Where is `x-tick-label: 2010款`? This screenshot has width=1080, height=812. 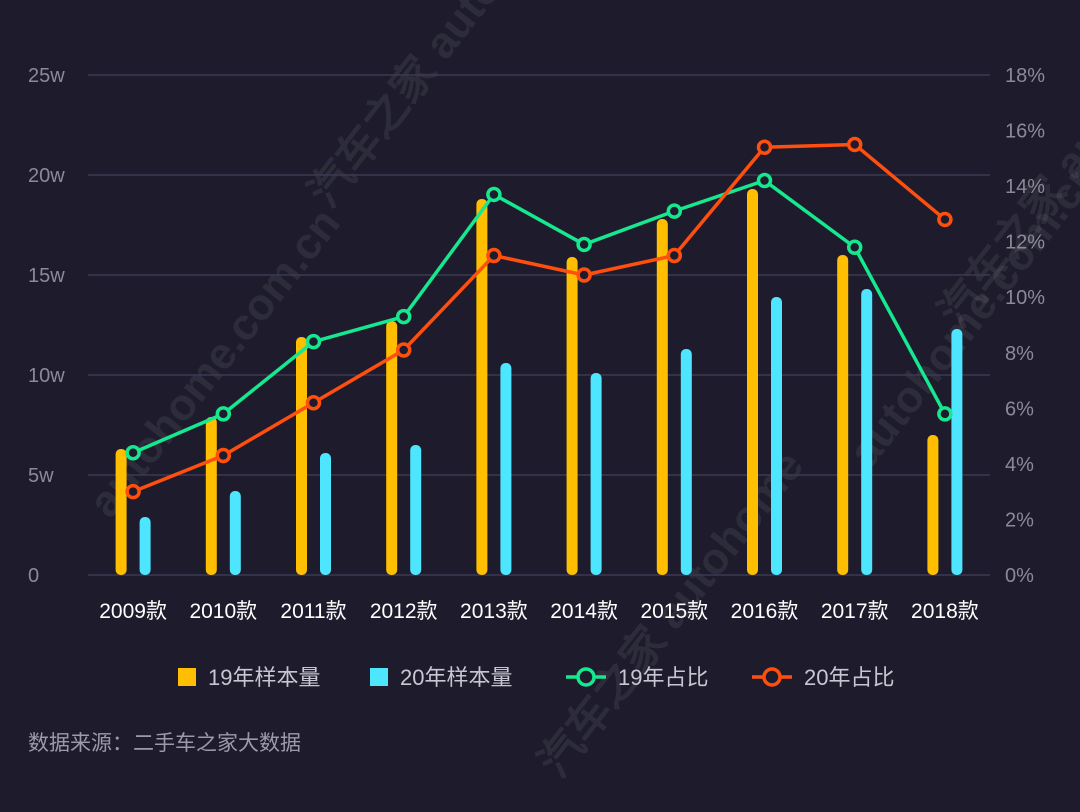 x-tick-label: 2010款 is located at coordinates (223, 611).